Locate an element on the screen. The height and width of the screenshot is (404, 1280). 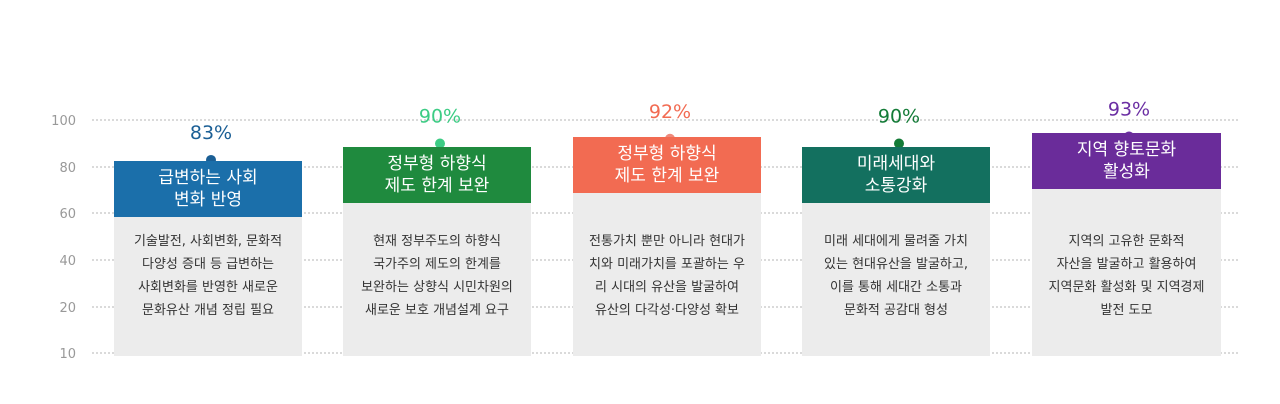
category-label: 미래세대와 소통강화 is located at coordinates (896, 175).